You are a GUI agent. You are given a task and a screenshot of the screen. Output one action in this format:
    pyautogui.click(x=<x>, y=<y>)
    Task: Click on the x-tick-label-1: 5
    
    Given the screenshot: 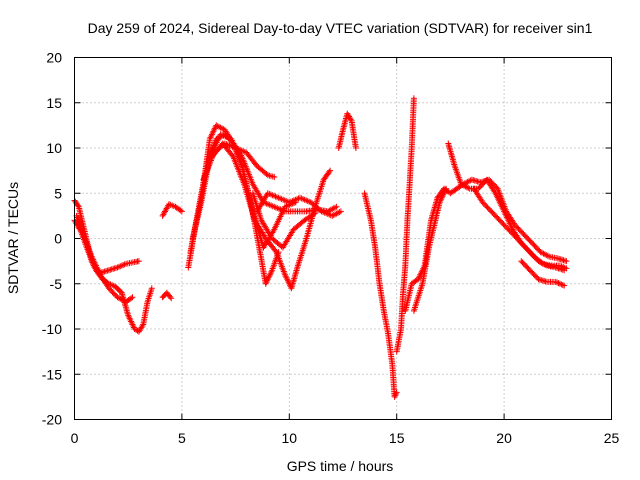 What is the action you would take?
    pyautogui.click(x=182, y=438)
    